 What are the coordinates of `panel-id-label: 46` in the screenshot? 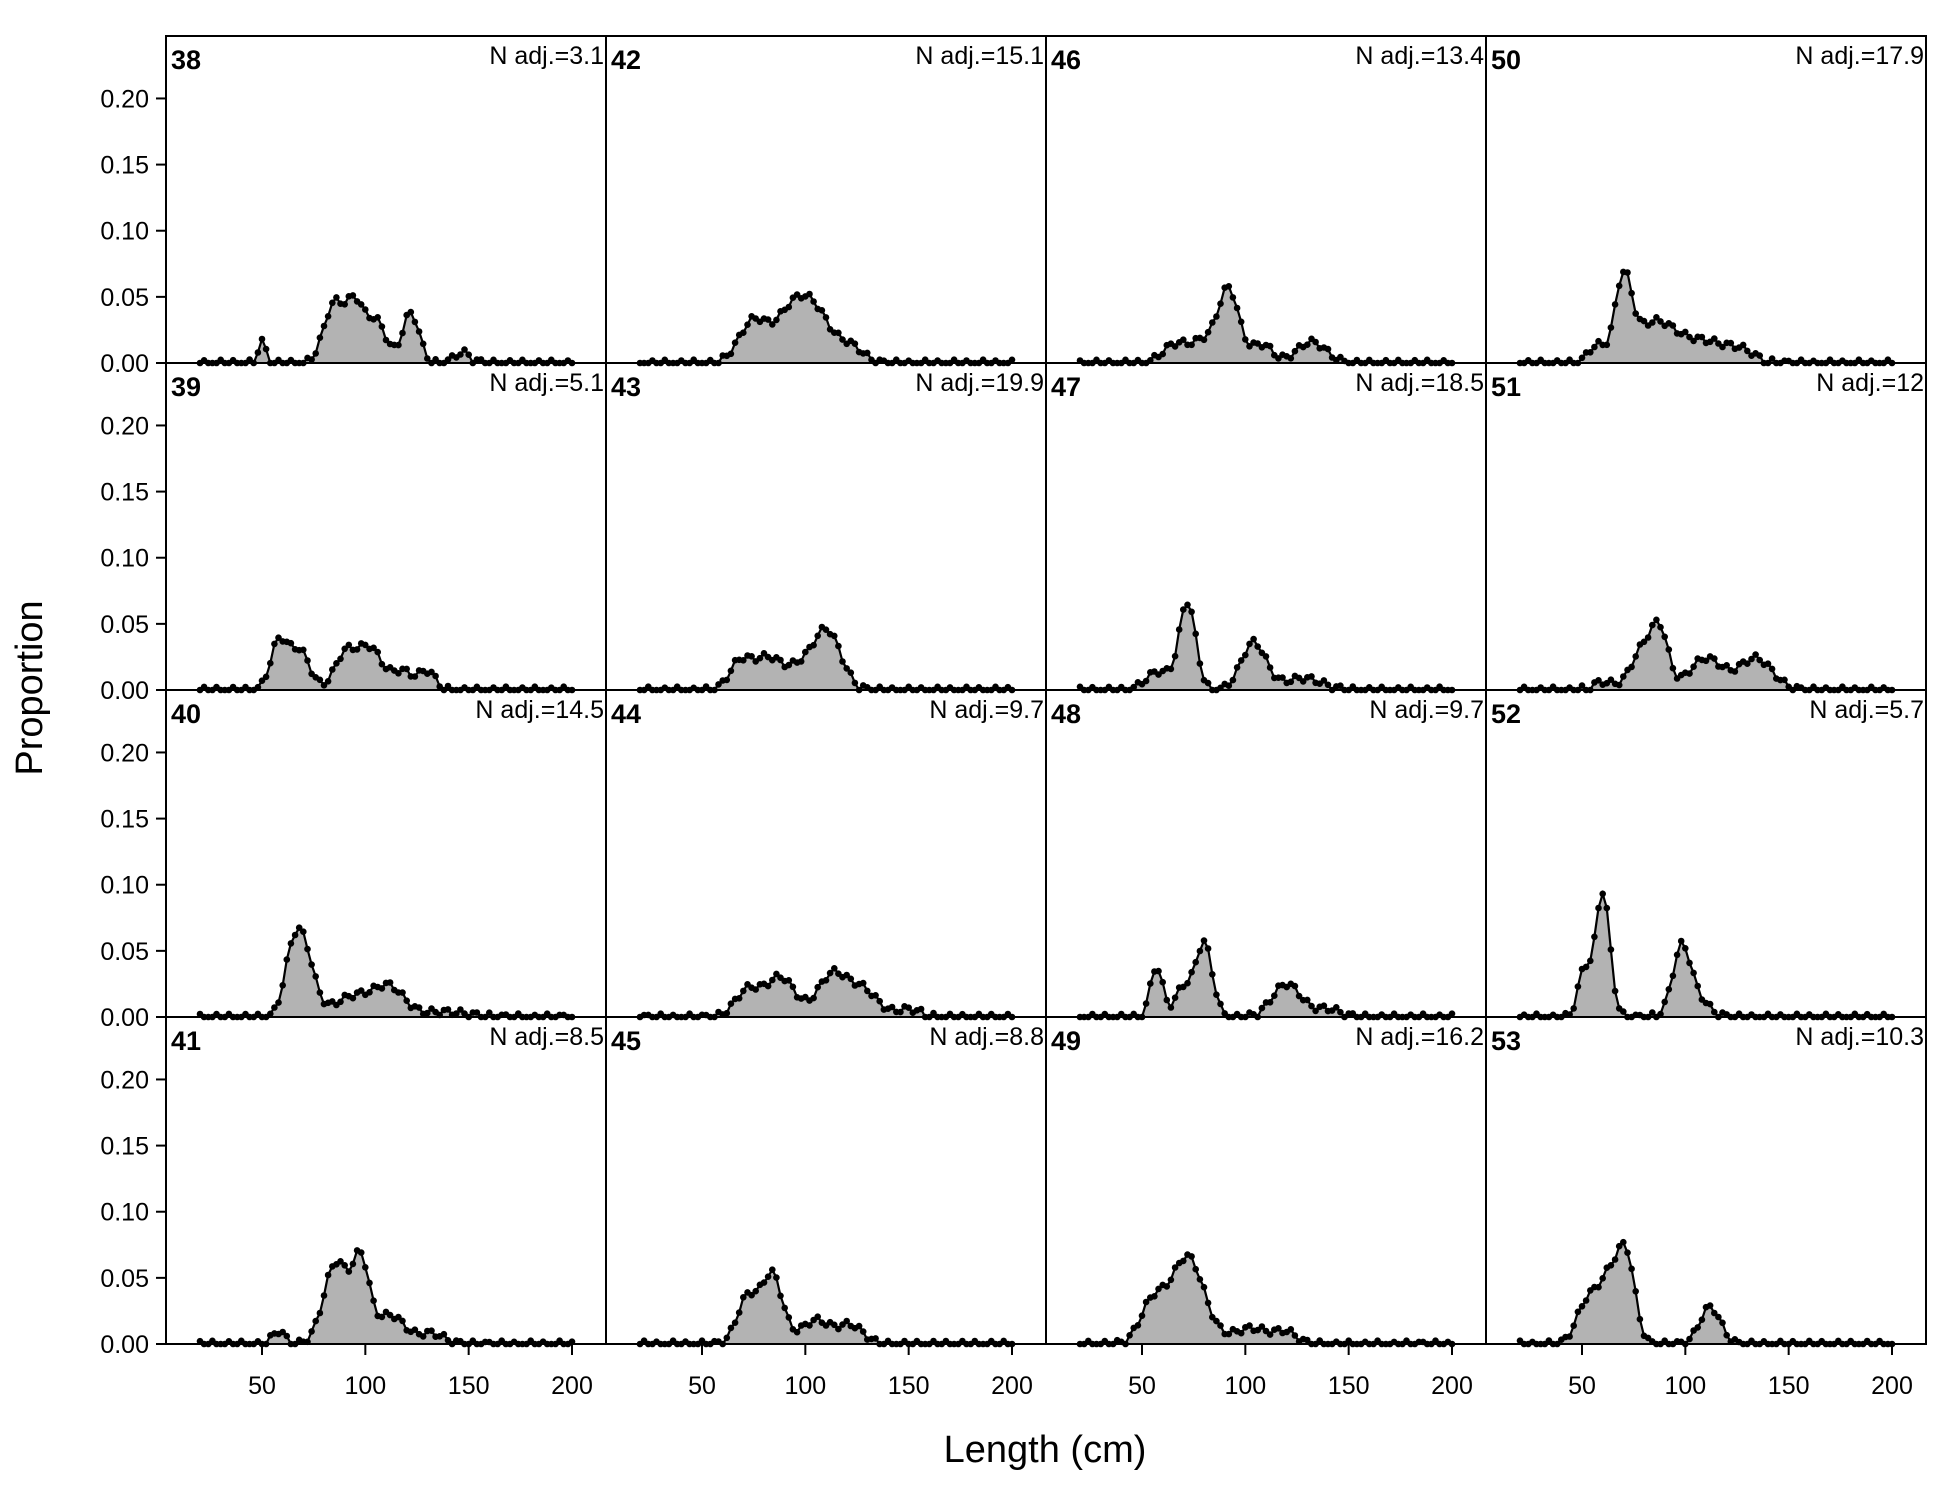 It's located at (1066, 60).